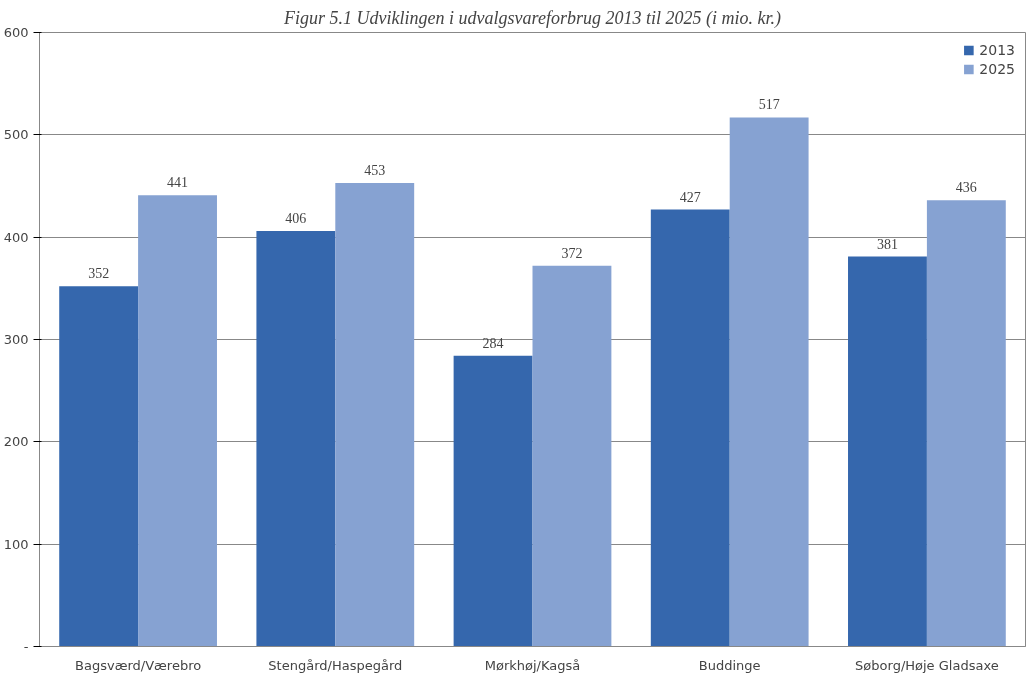 The width and height of the screenshot is (1036, 684). What do you see at coordinates (16, 237) in the screenshot?
I see `y-tick-label: 400` at bounding box center [16, 237].